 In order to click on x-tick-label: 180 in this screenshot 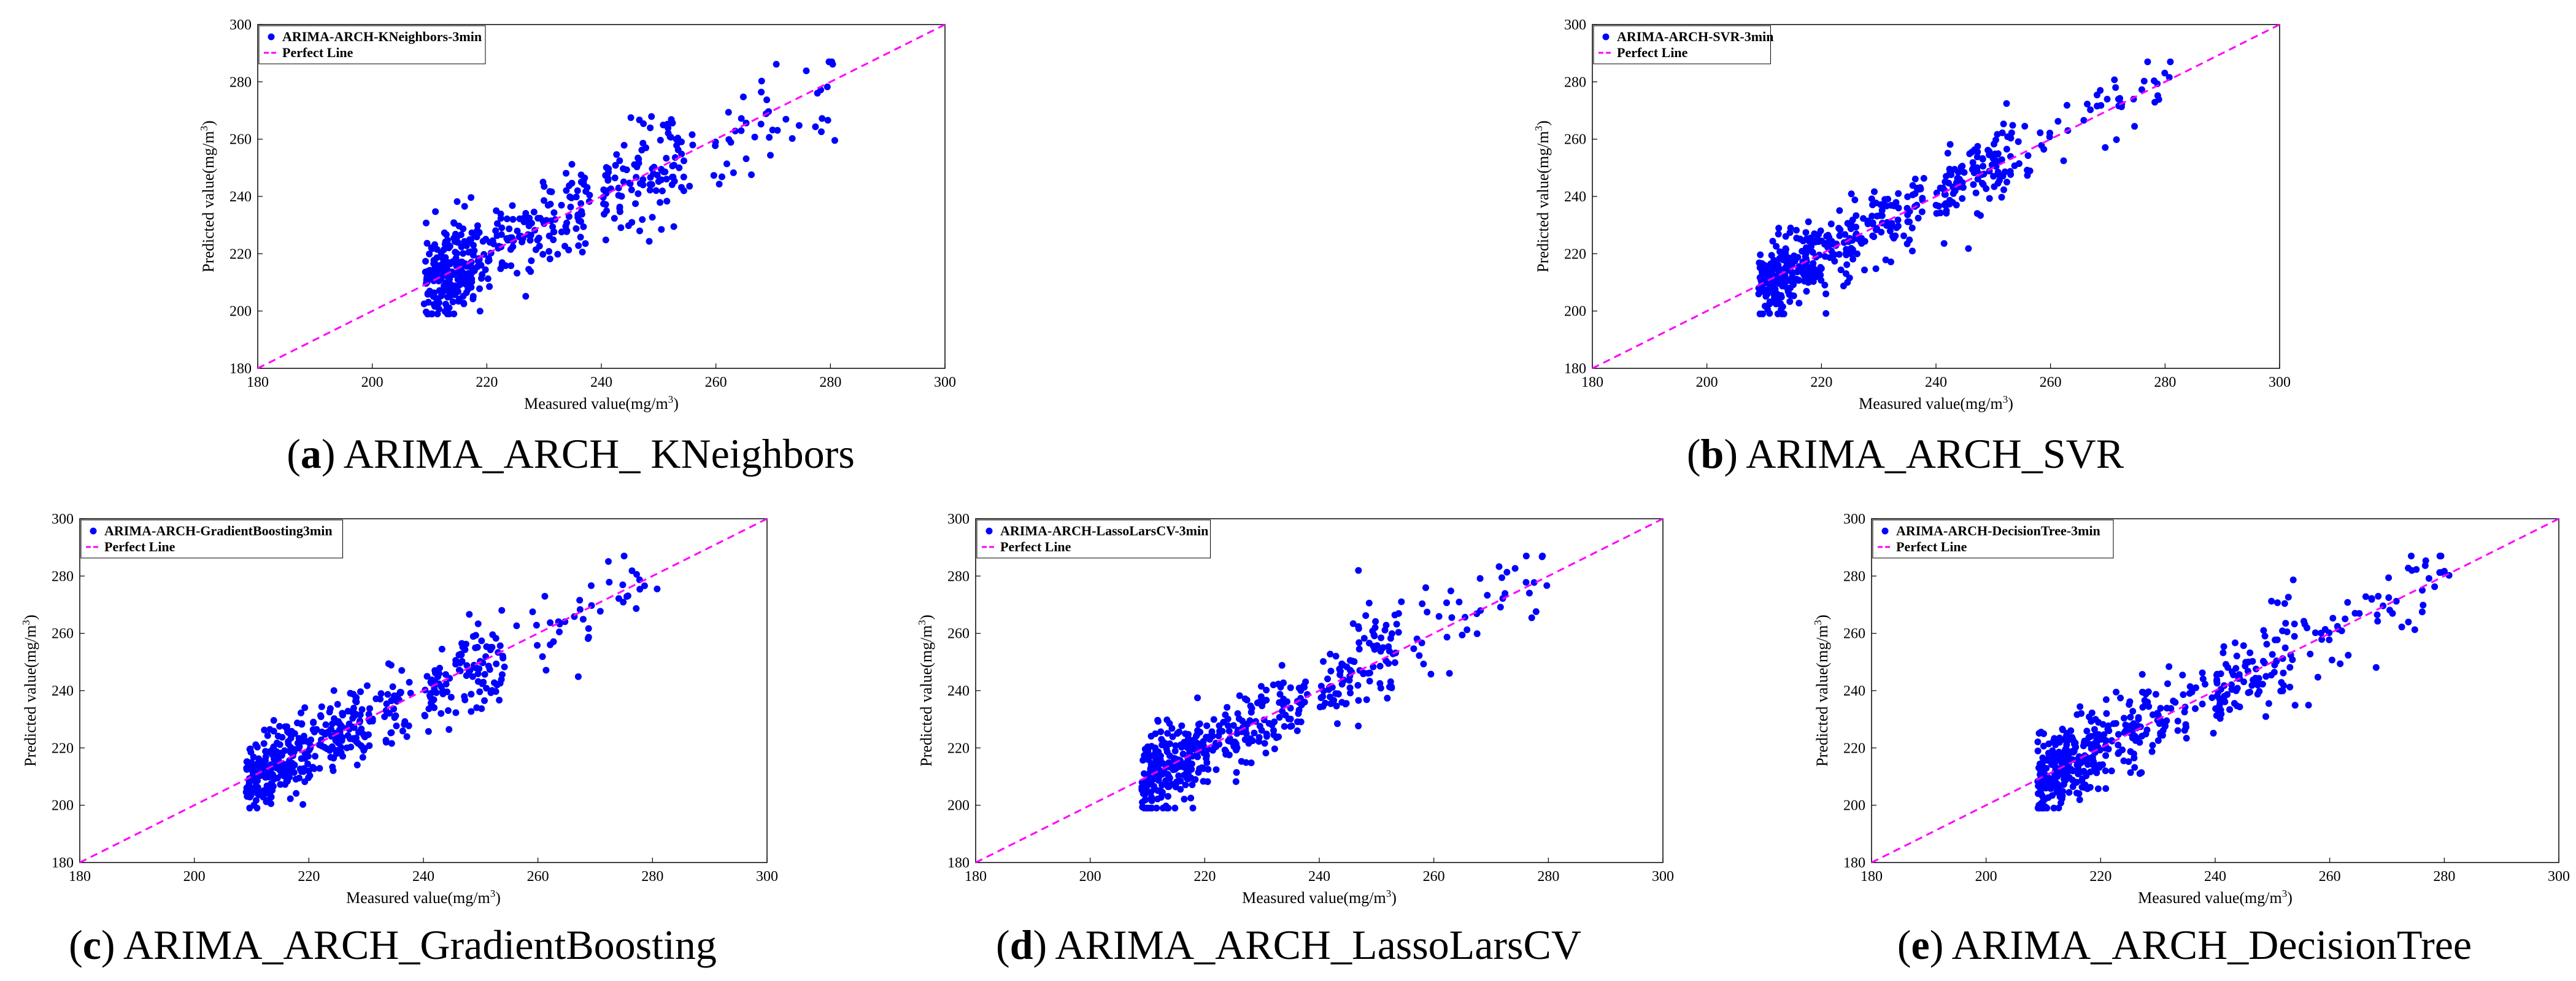, I will do `click(976, 877)`.